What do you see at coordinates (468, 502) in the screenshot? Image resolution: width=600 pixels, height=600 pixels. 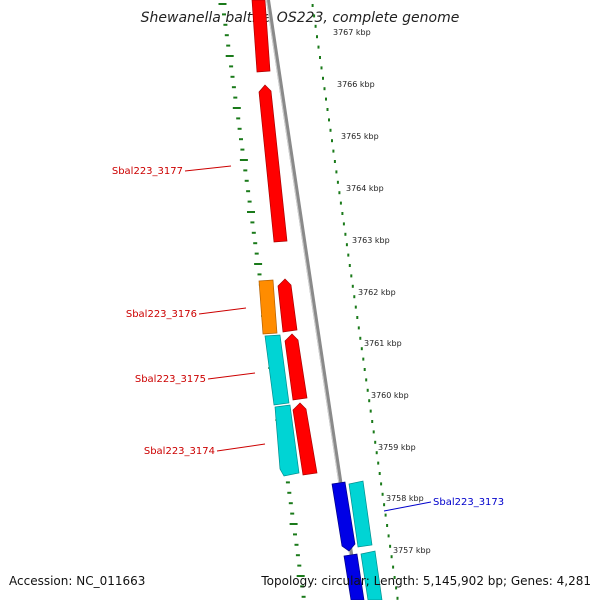 I see `gene-label-3173: Sbal223_3173` at bounding box center [468, 502].